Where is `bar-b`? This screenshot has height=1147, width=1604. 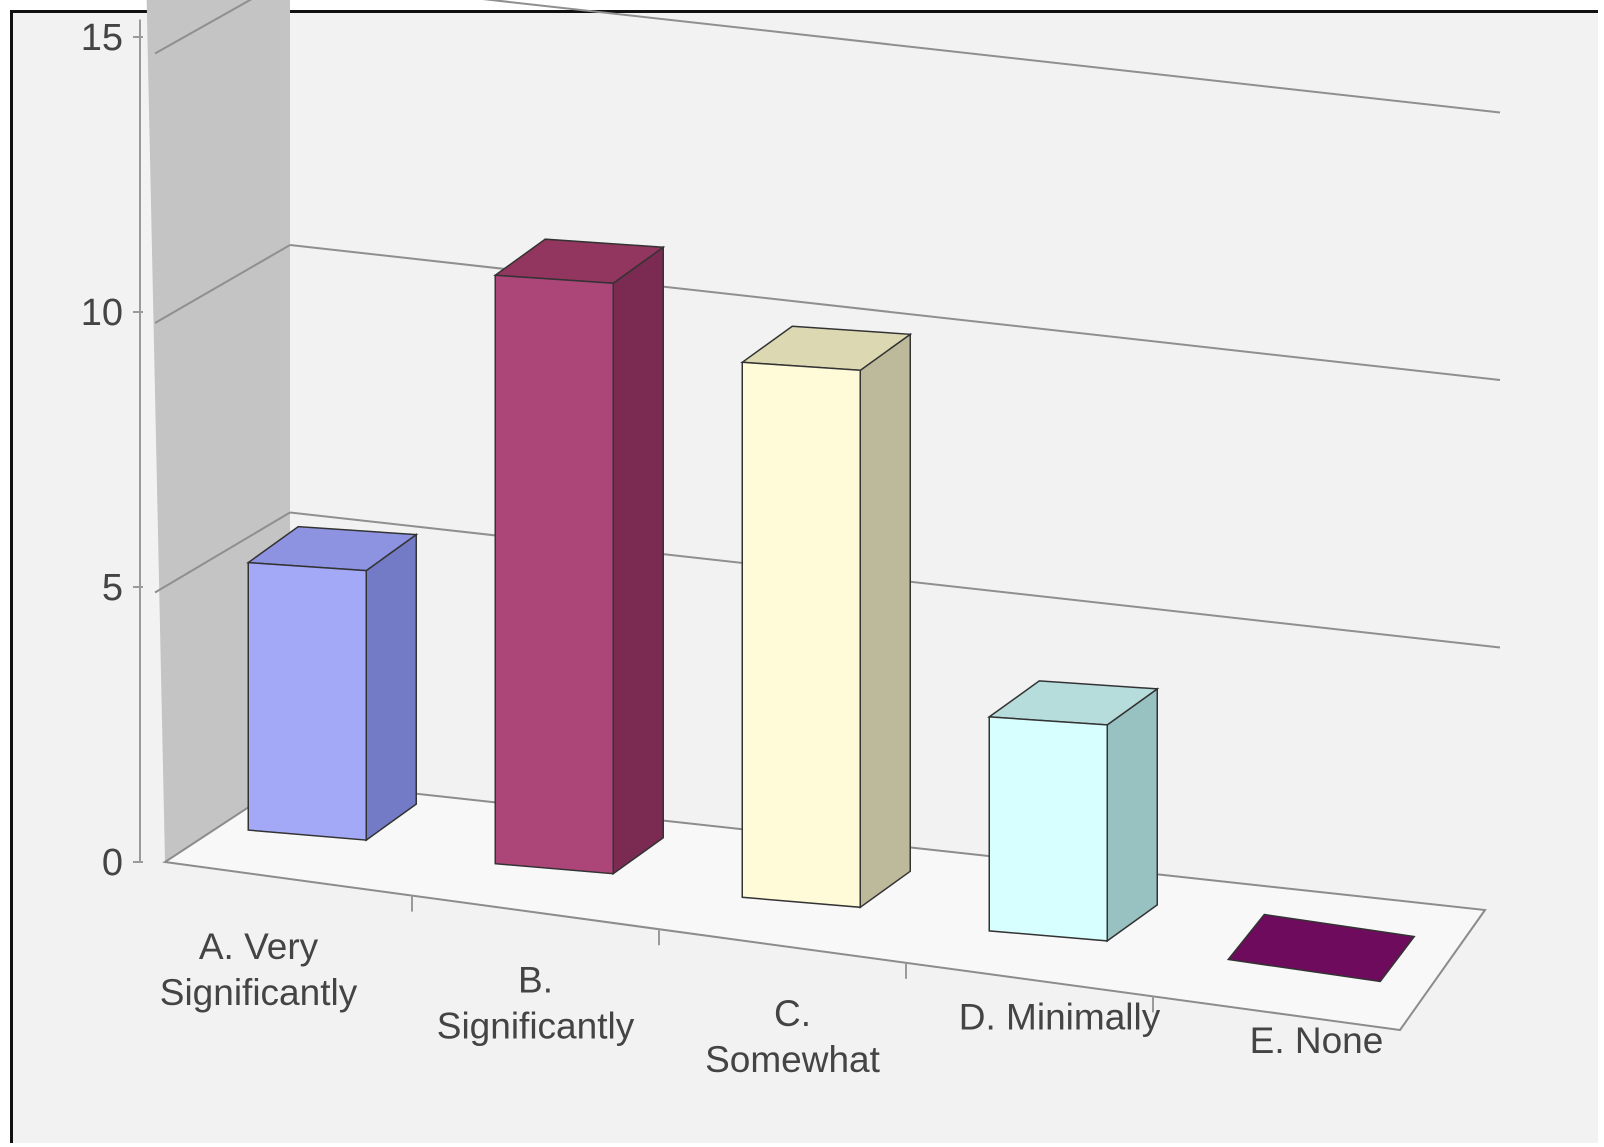
bar-b is located at coordinates (579, 557).